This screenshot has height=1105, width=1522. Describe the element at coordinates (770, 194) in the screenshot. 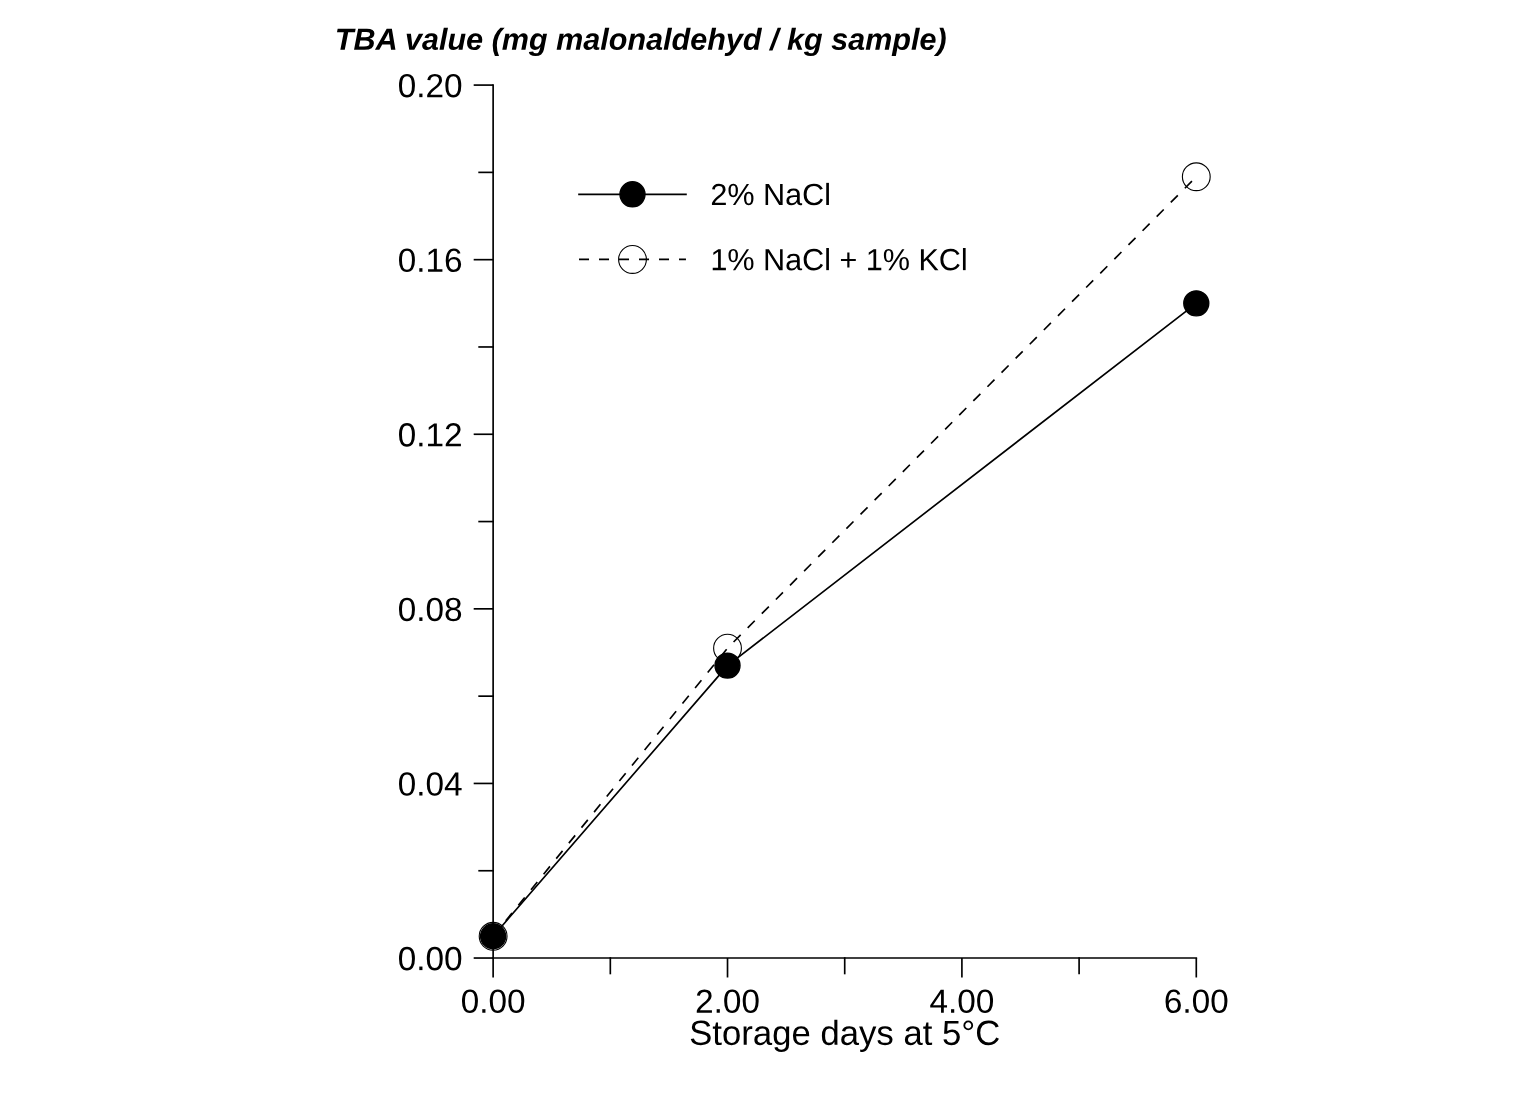

I see `legend-label: 2% NaCl` at that location.